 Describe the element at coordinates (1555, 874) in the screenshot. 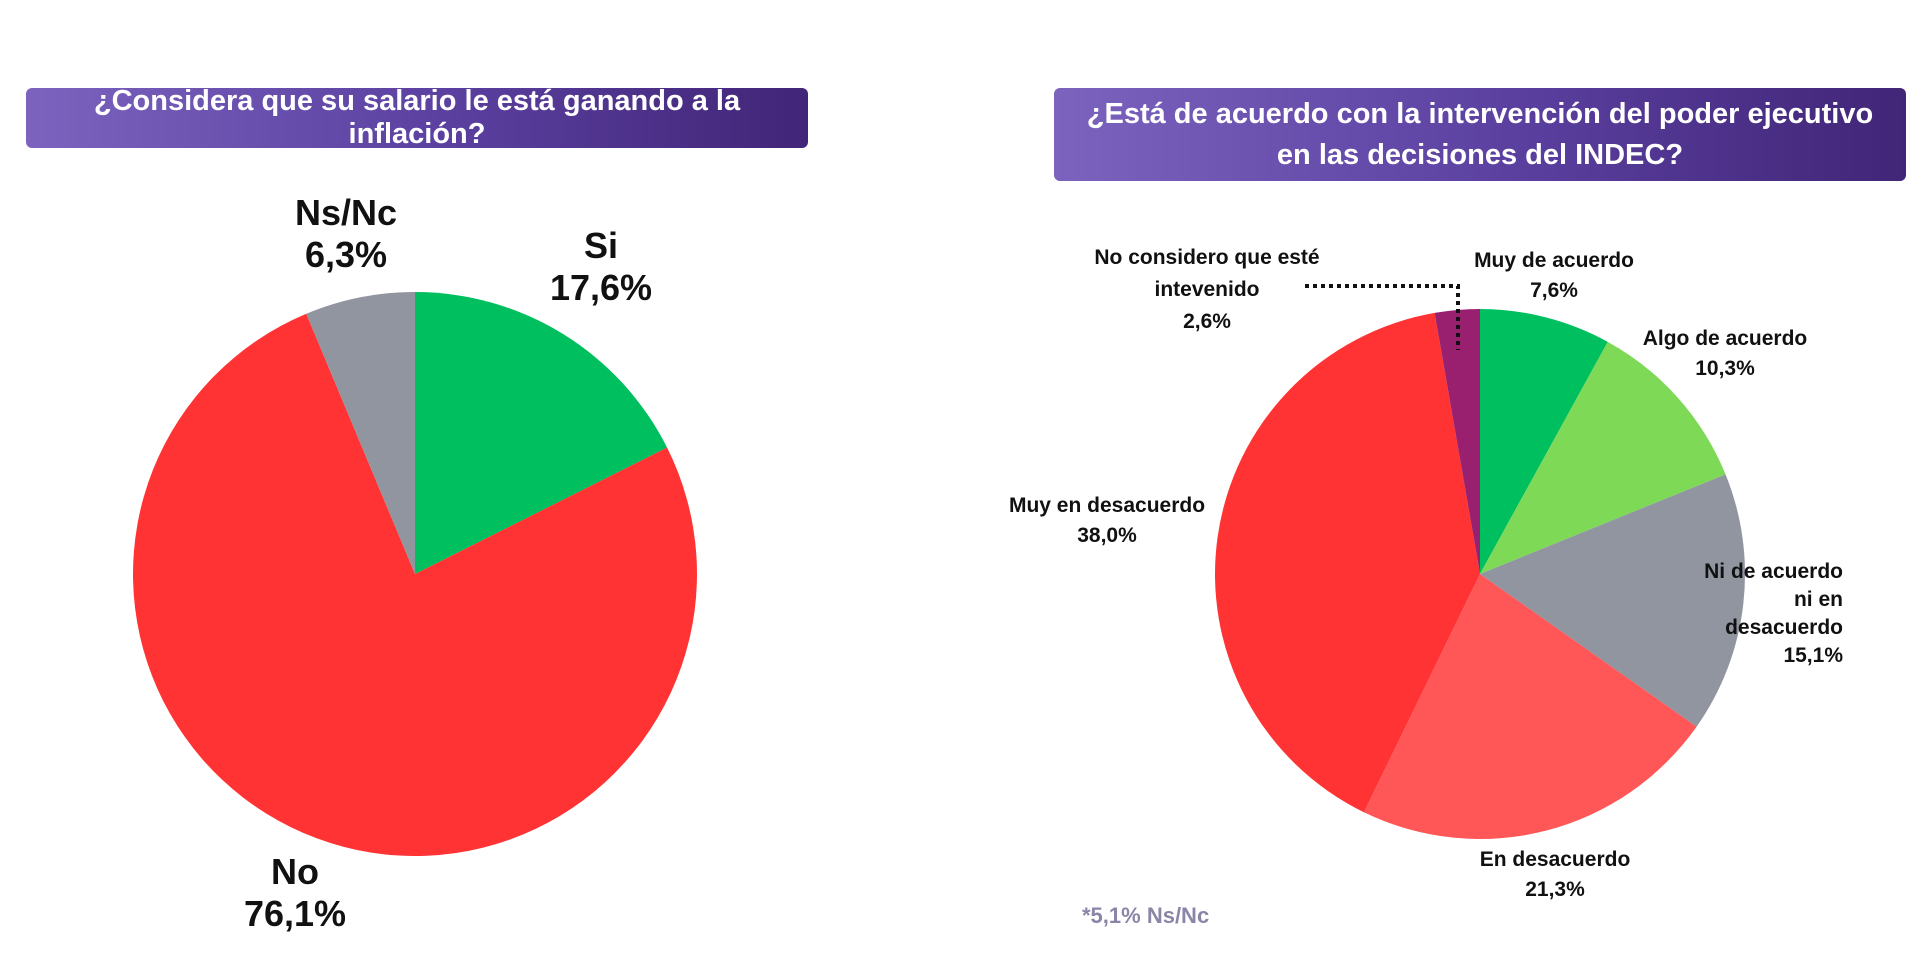

I see `label-en-desacuerdo: En desacuerdo 21,3%` at that location.